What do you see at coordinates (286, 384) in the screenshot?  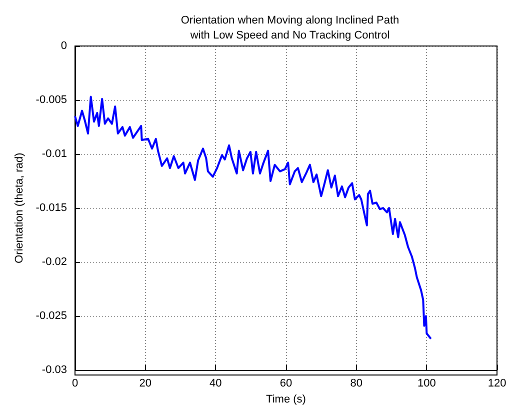 I see `x-tick-label: 60` at bounding box center [286, 384].